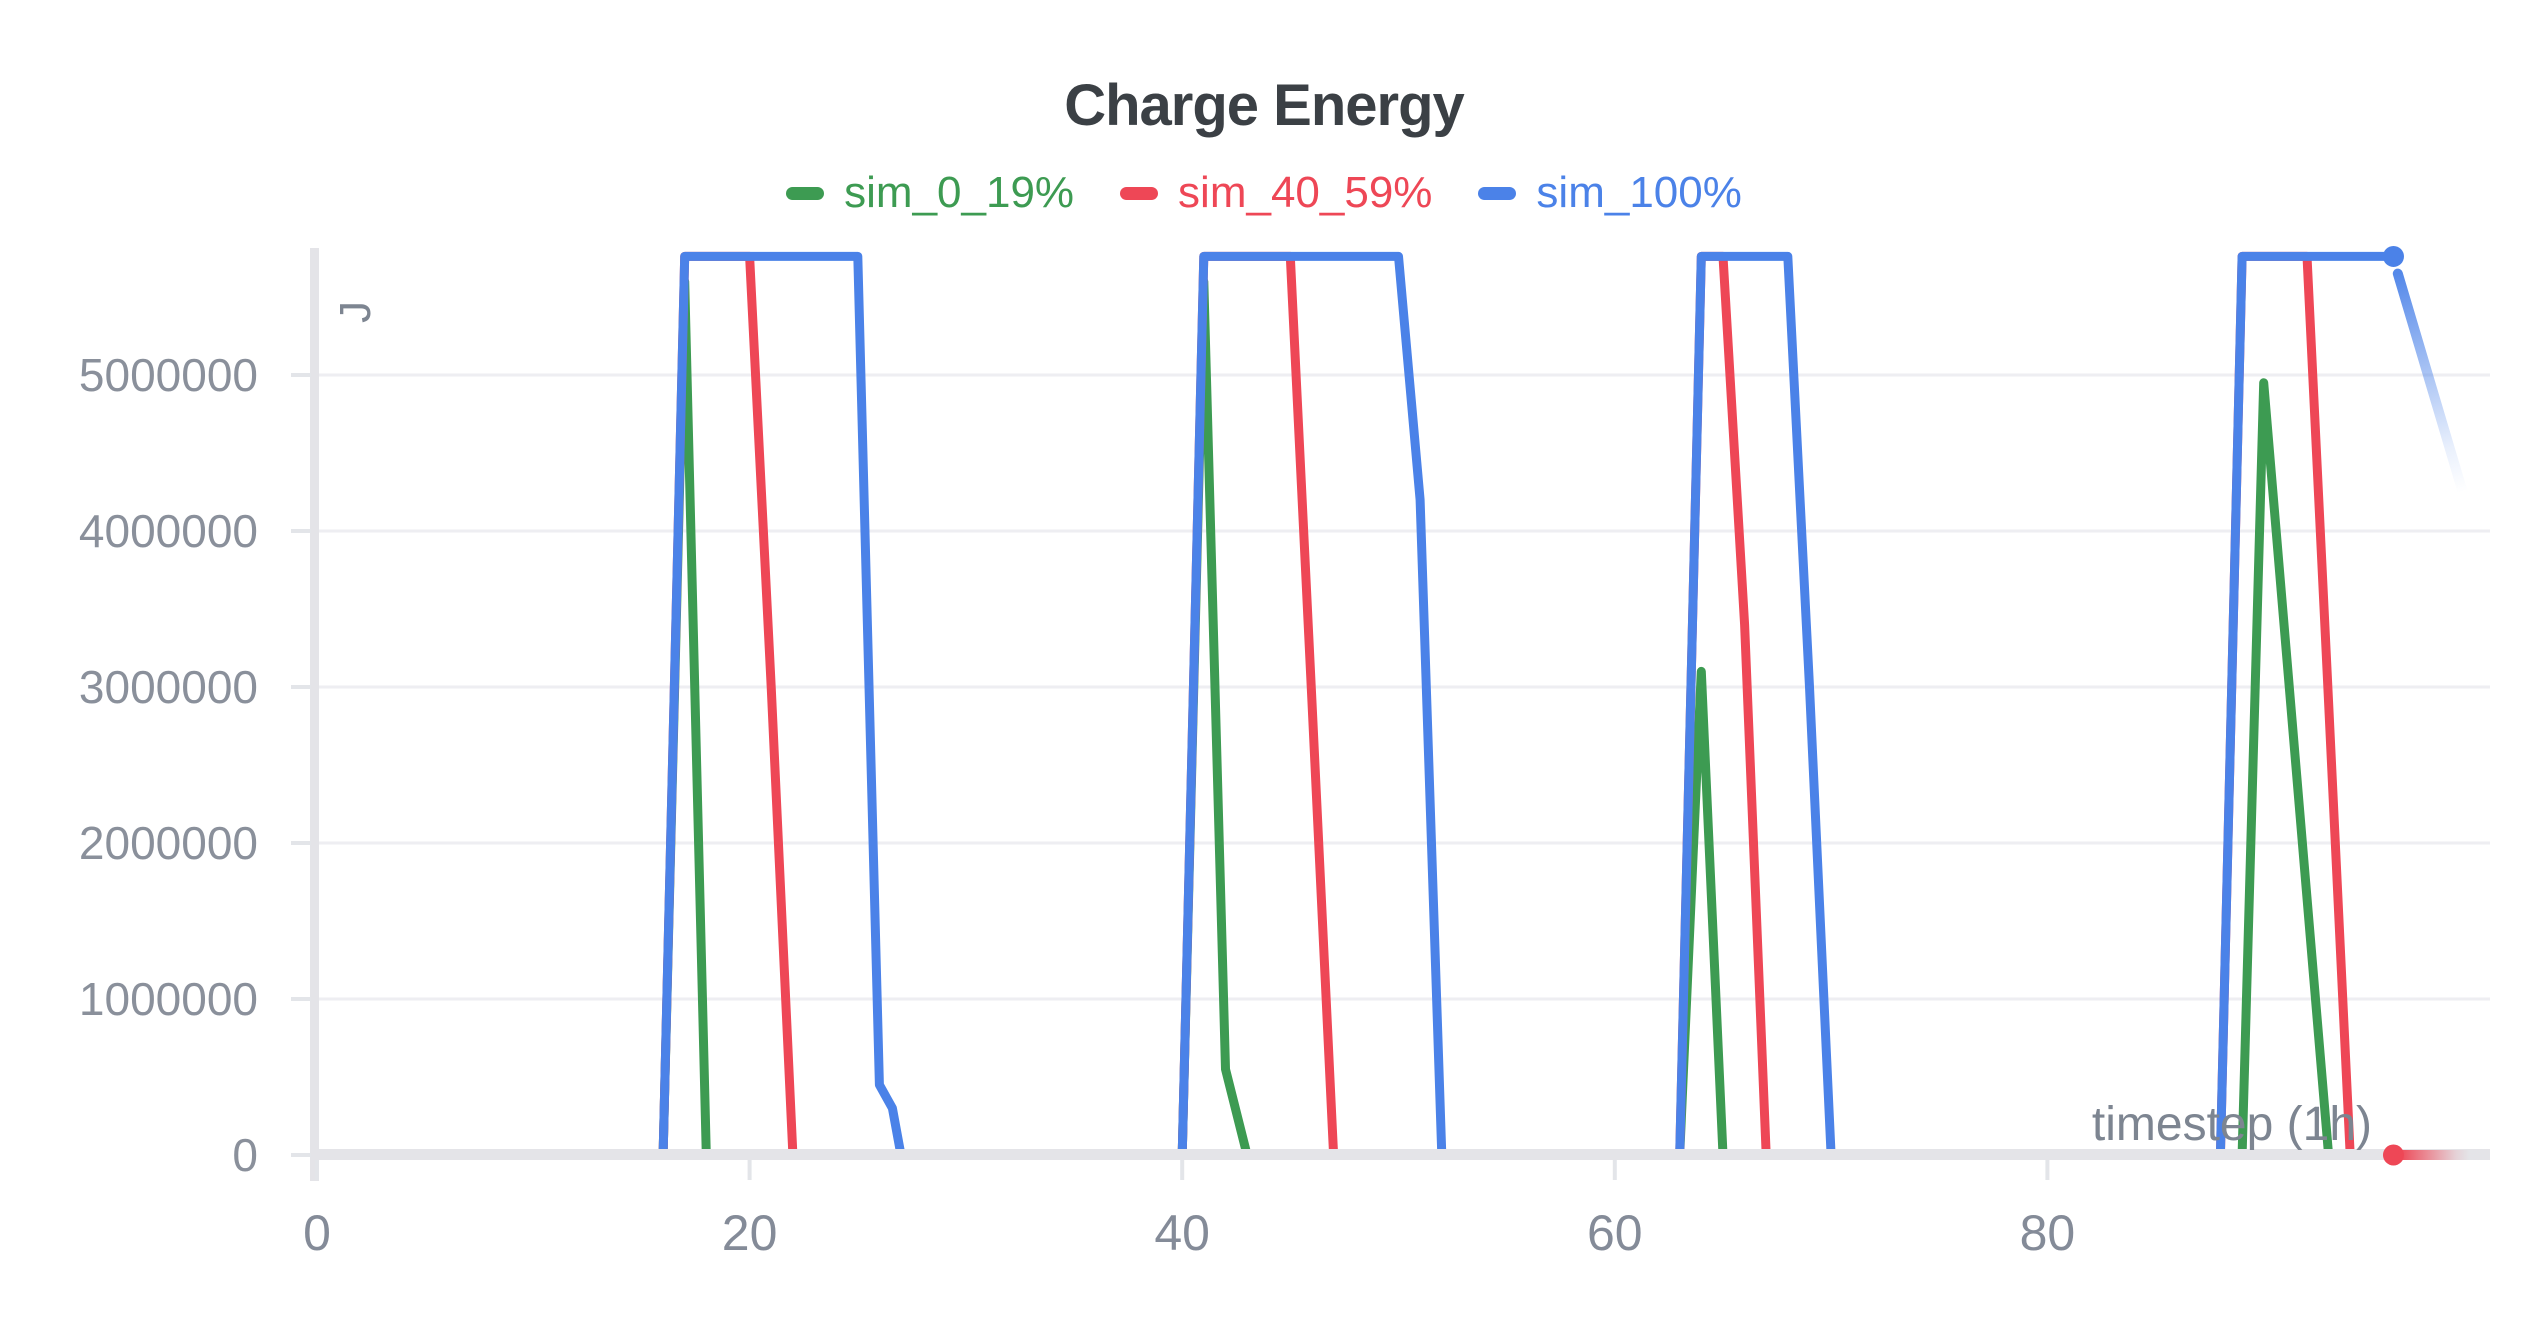  Describe the element at coordinates (959, 192) in the screenshot. I see `legend-label: sim_0_19%` at that location.